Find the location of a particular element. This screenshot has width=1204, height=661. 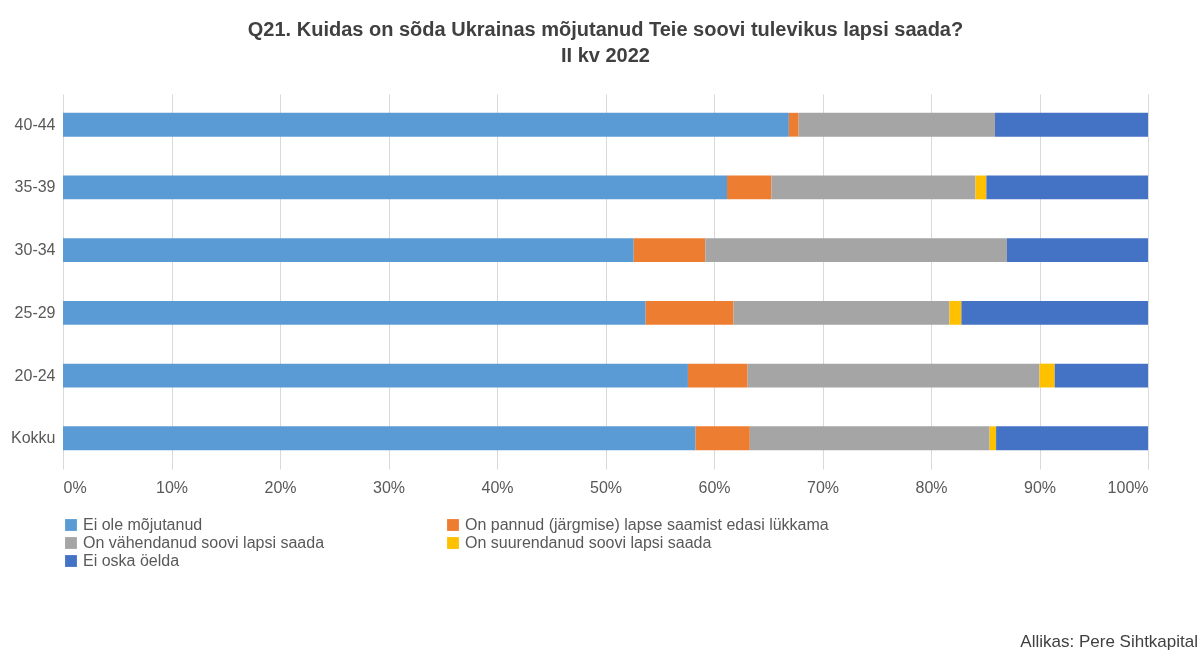

x-tick-label: 40% is located at coordinates (497, 487).